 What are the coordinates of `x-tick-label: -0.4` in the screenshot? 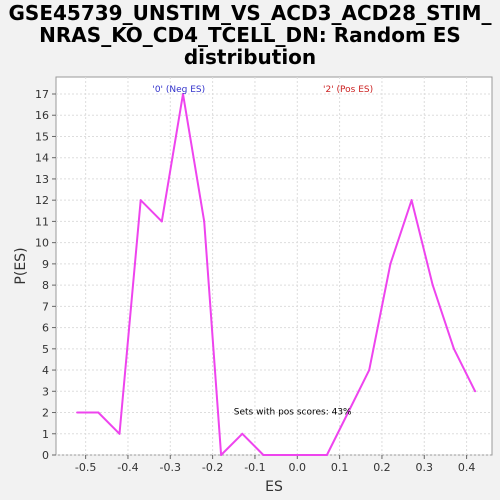 It's located at (127, 467).